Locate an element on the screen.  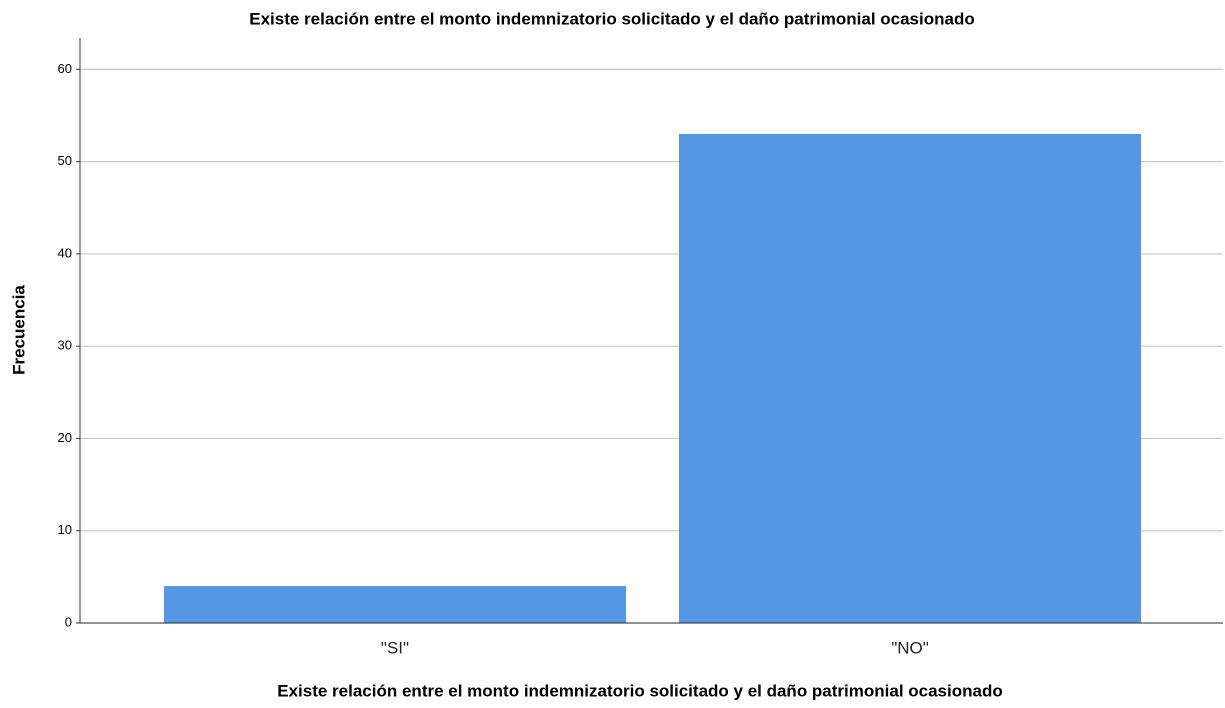
y-tick-label: 30 is located at coordinates (65, 345).